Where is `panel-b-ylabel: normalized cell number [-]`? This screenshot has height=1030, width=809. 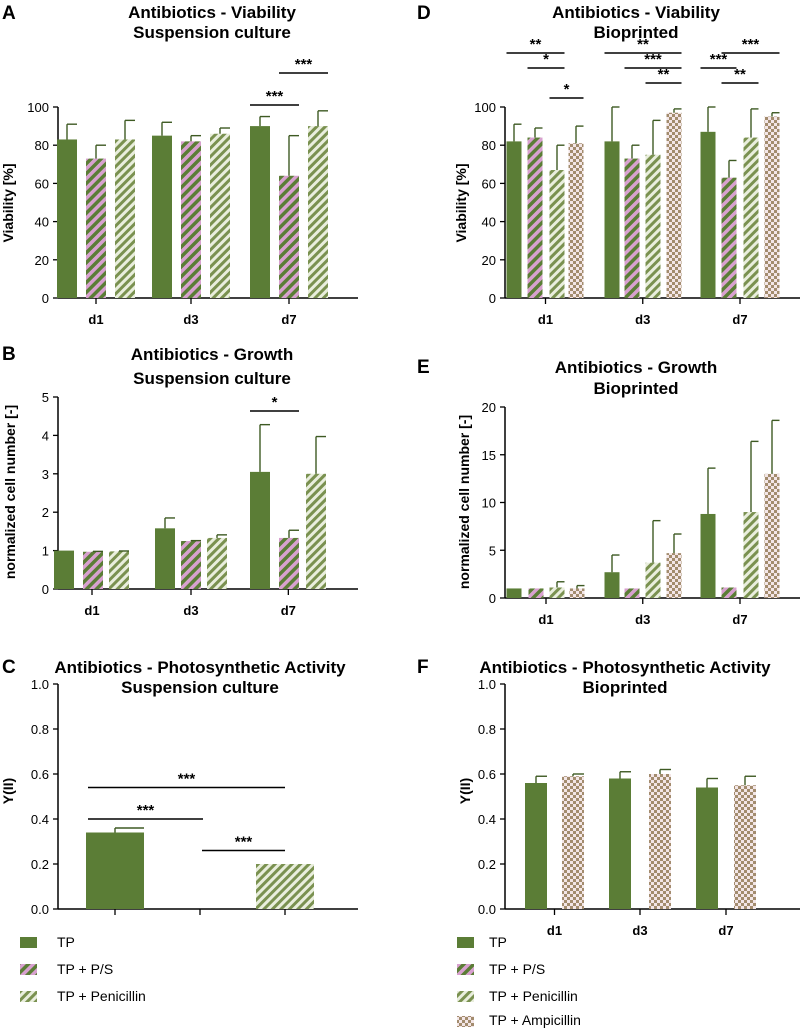
panel-b-ylabel: normalized cell number [-] is located at coordinates (10, 492).